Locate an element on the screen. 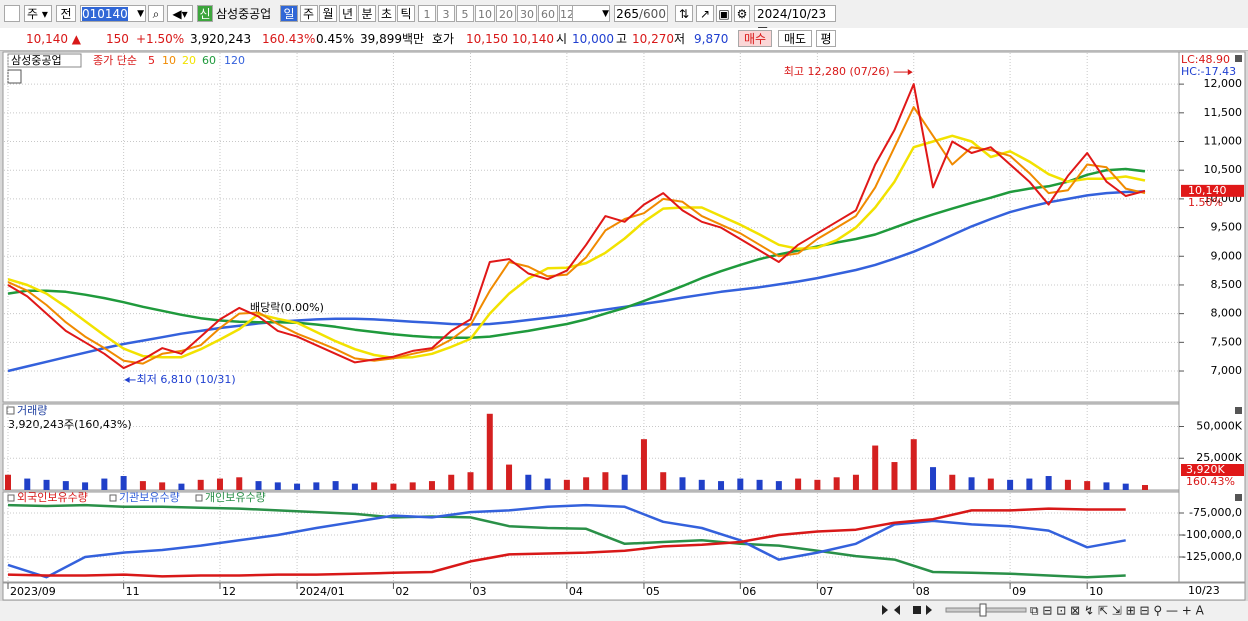  period-button: 주 is located at coordinates (308, 13).